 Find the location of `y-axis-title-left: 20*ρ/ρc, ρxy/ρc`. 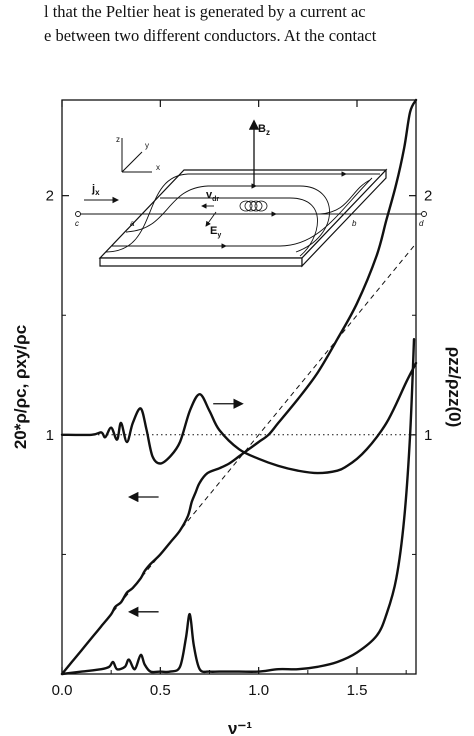

y-axis-title-left: 20*ρ/ρc, ρxy/ρc is located at coordinates (20, 387).